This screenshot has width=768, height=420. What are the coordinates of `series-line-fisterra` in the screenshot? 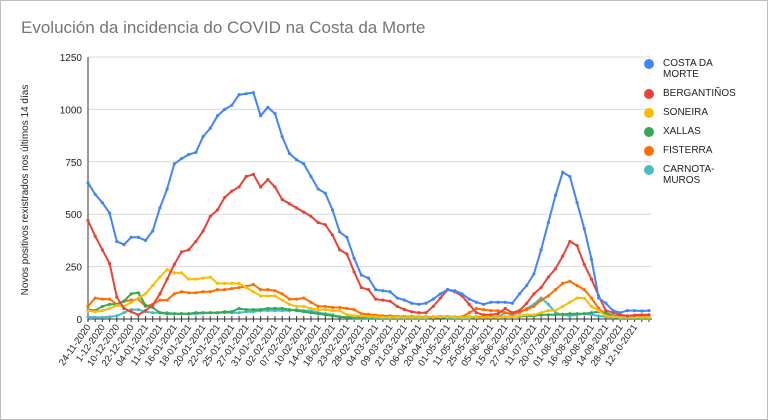 It's located at (368, 299).